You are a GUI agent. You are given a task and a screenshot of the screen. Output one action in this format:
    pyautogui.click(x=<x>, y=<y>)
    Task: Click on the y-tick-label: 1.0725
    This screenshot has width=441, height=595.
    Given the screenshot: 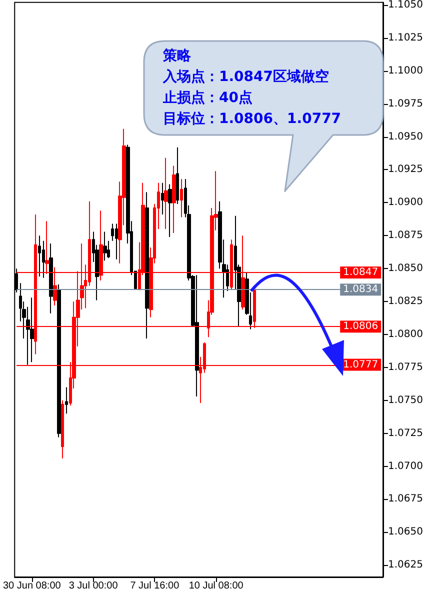 What is the action you would take?
    pyautogui.click(x=405, y=433)
    